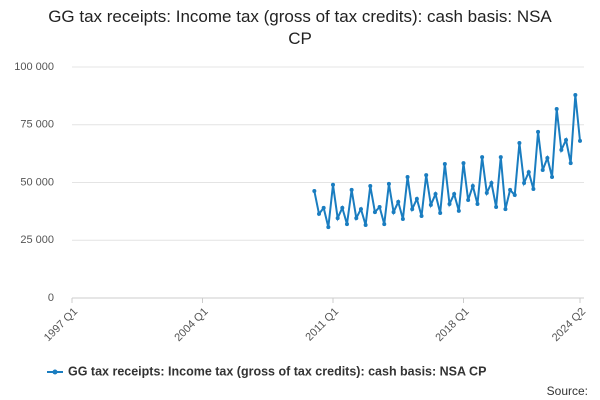 The width and height of the screenshot is (600, 400). I want to click on y-tick-label: 0, so click(51, 298).